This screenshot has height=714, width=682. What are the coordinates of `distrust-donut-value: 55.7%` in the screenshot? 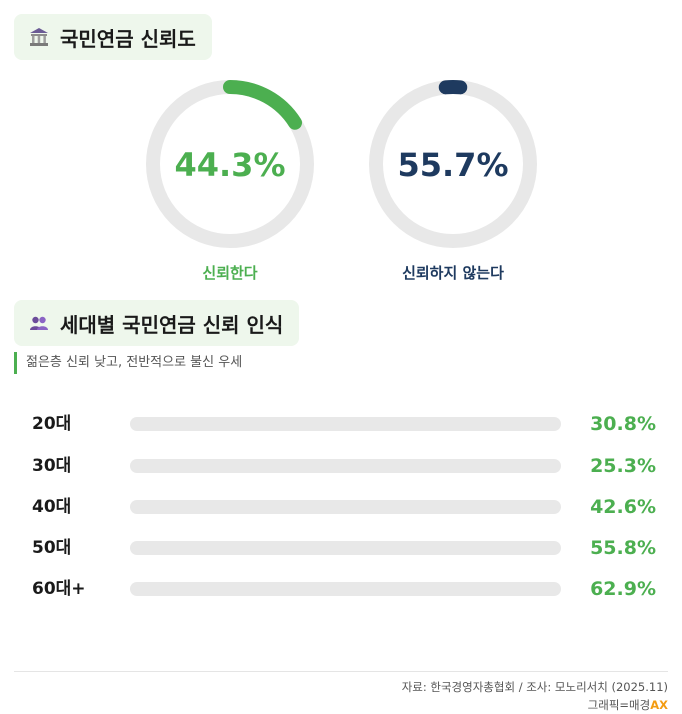 It's located at (452, 165).